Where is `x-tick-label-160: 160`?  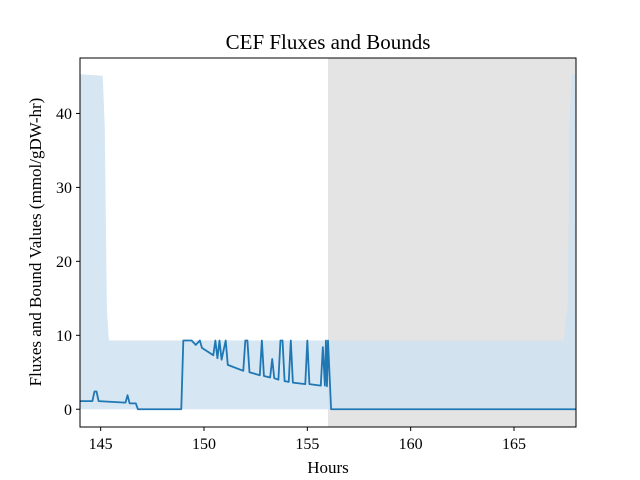
x-tick-label-160: 160 is located at coordinates (411, 444).